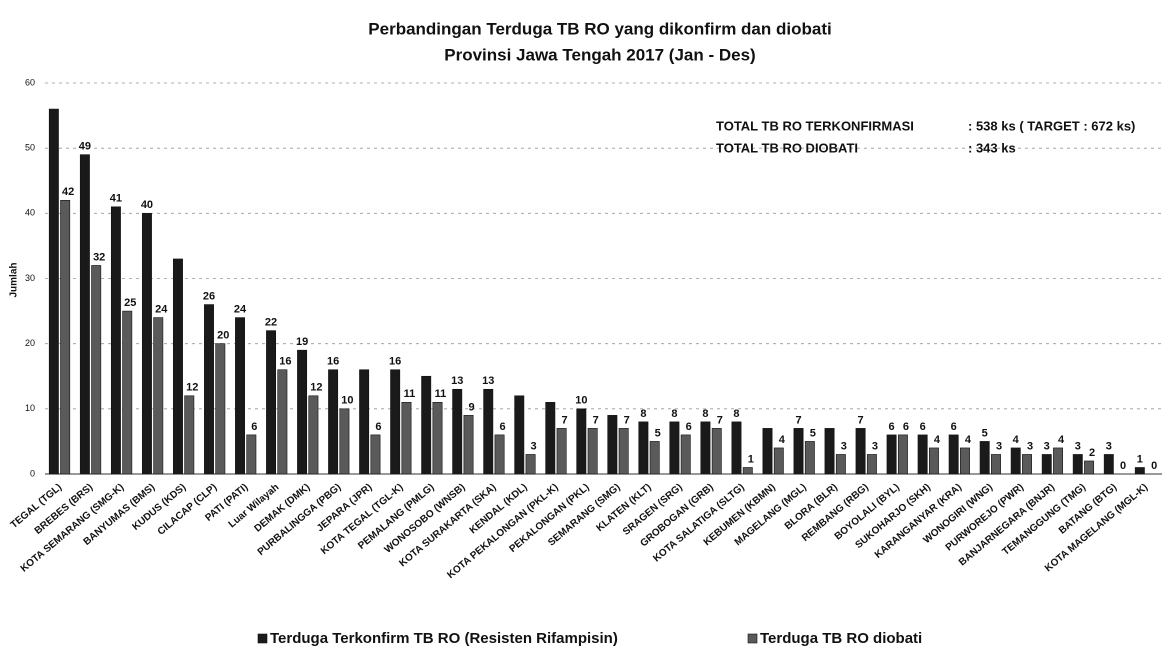 The height and width of the screenshot is (658, 1174). Describe the element at coordinates (161, 310) in the screenshot. I see `data-label: 24` at that location.